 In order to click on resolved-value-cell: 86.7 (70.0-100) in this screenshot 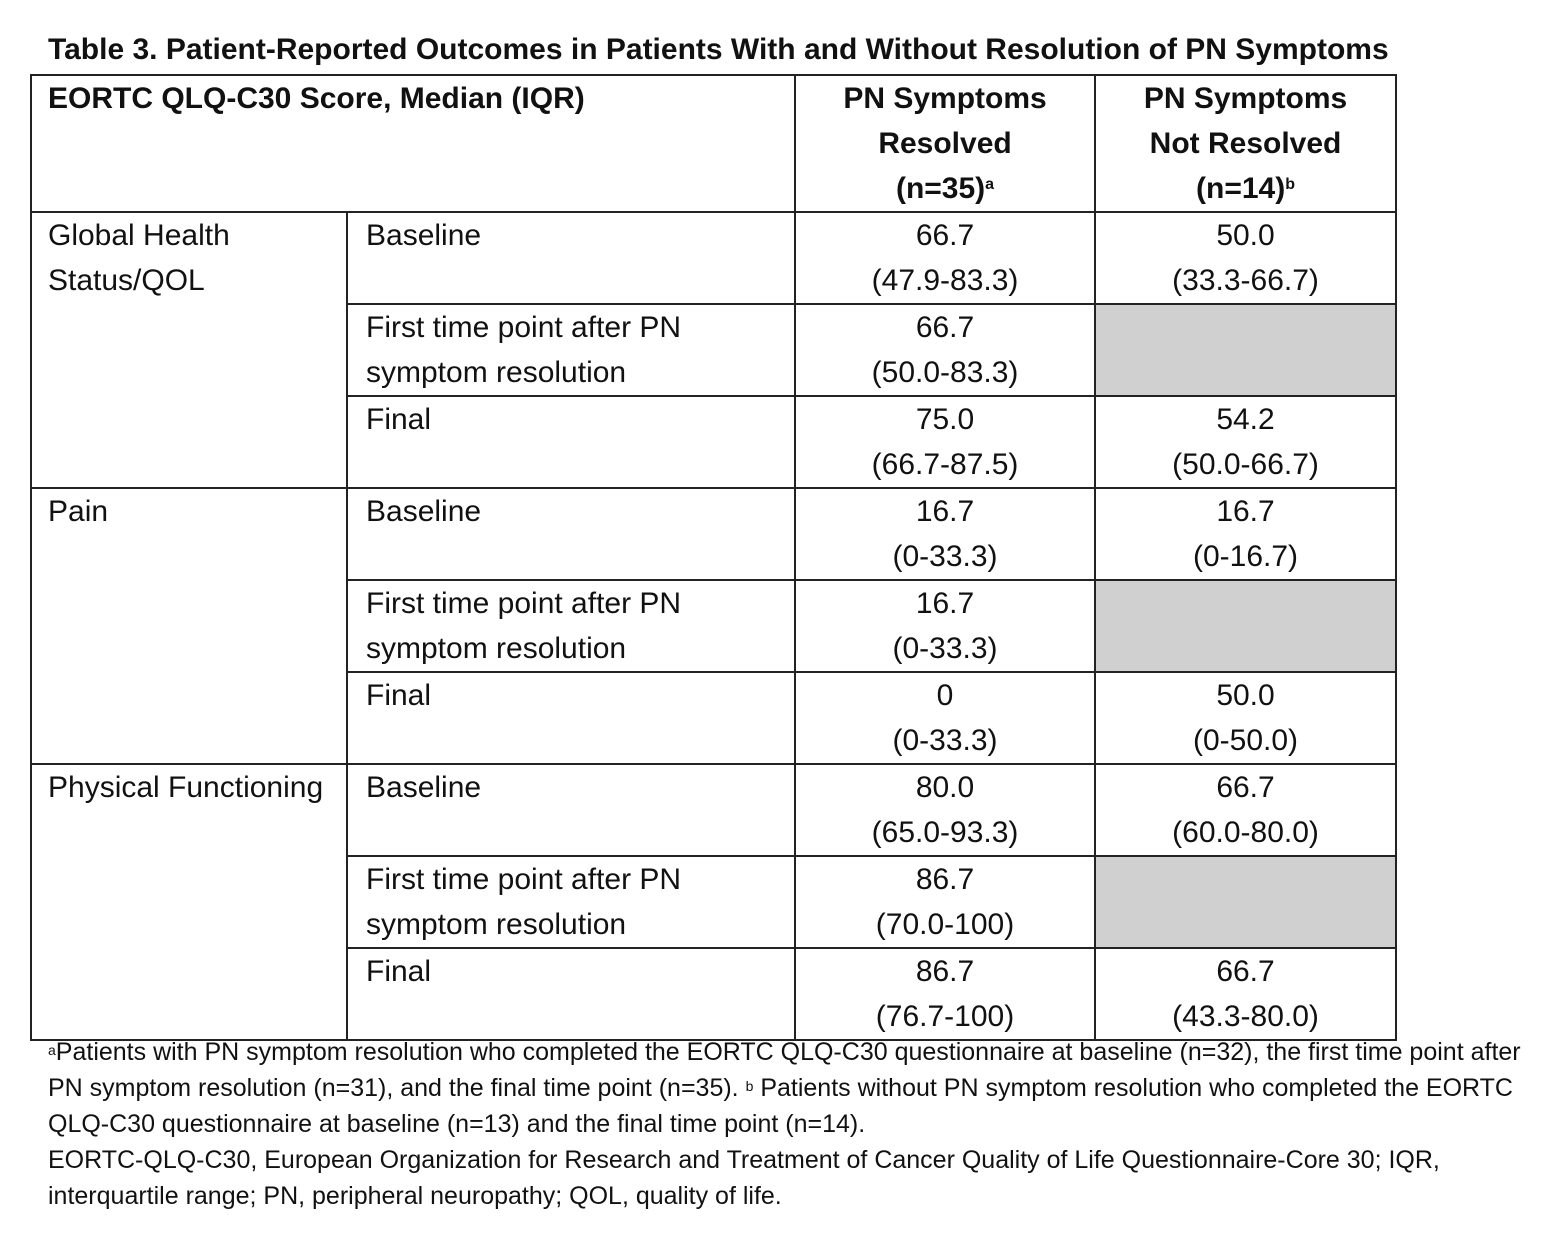, I will do `click(945, 902)`.